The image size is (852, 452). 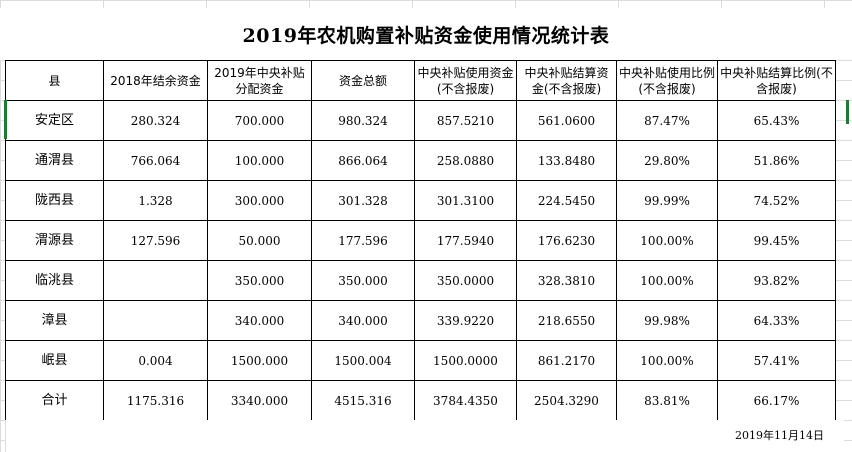 What do you see at coordinates (363, 160) in the screenshot?
I see `cell-total: 866.064` at bounding box center [363, 160].